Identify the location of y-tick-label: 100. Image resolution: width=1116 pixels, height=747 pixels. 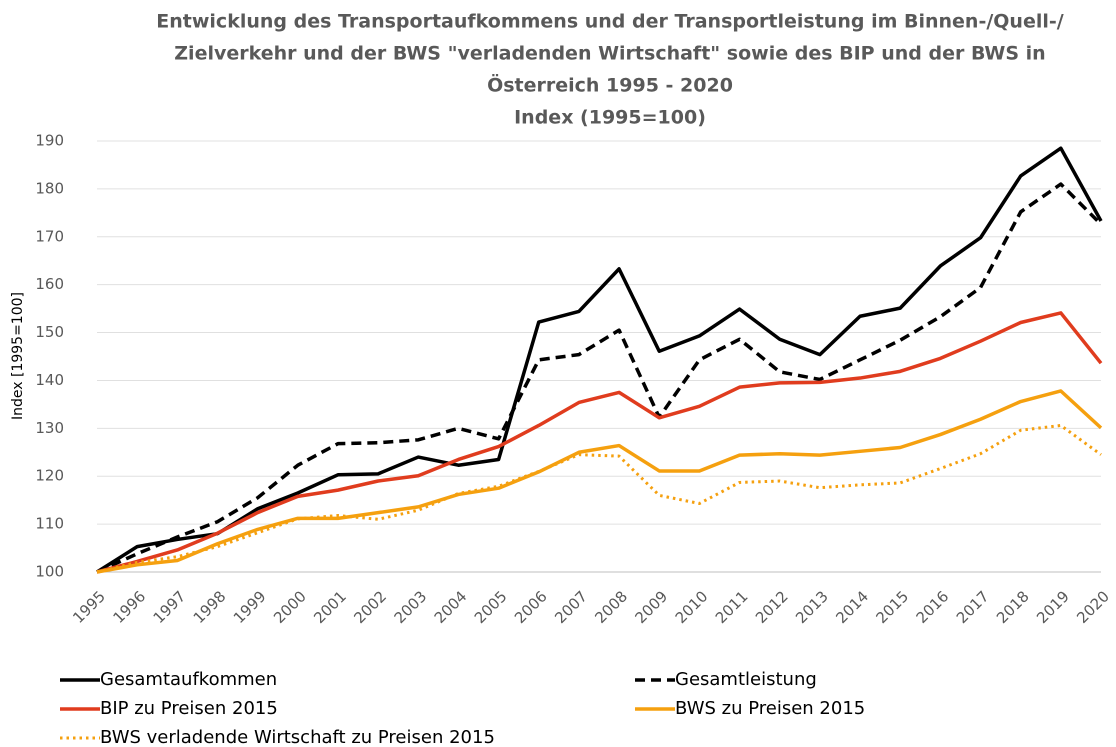
(49, 572).